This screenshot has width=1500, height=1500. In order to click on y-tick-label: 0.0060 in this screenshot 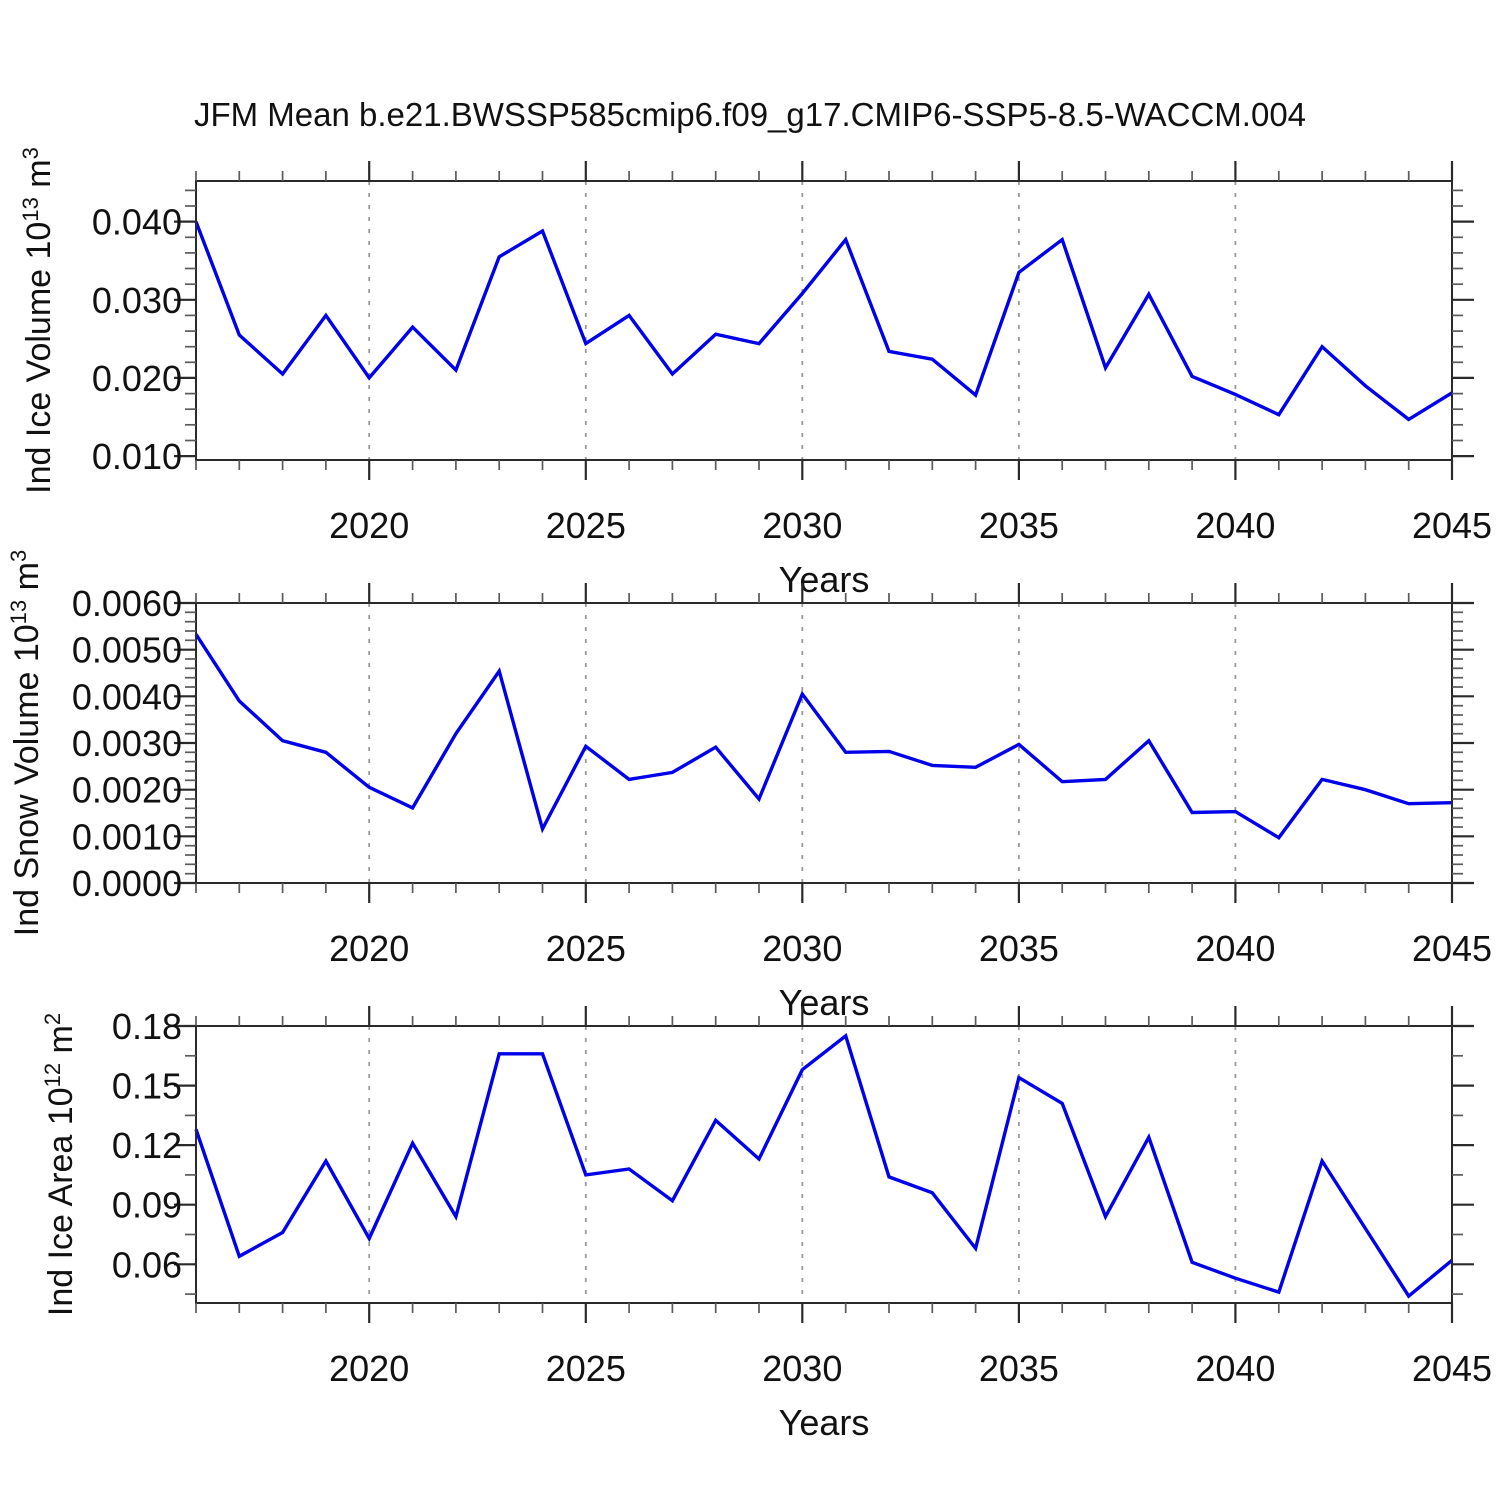, I will do `click(127, 603)`.